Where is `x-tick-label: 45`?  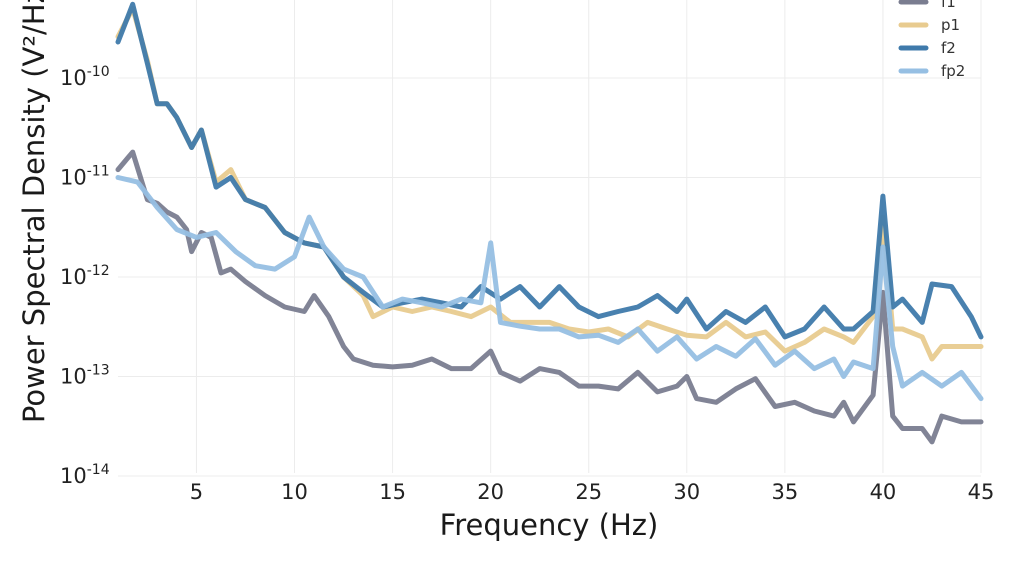
x-tick-label: 45 is located at coordinates (981, 492).